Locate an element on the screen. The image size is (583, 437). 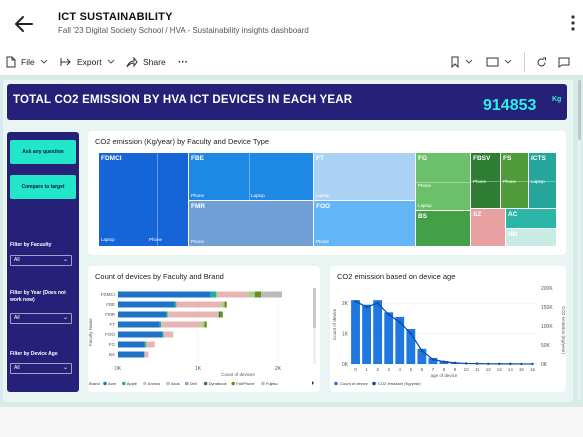
combo-right-tick-label: 100K is located at coordinates (547, 327).